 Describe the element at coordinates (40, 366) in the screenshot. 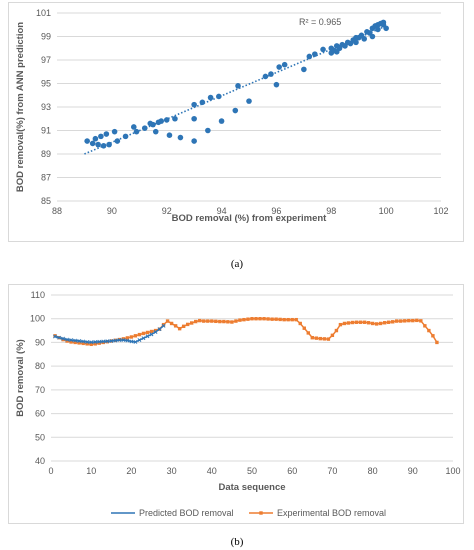

I see `y-tick-label: 80` at that location.